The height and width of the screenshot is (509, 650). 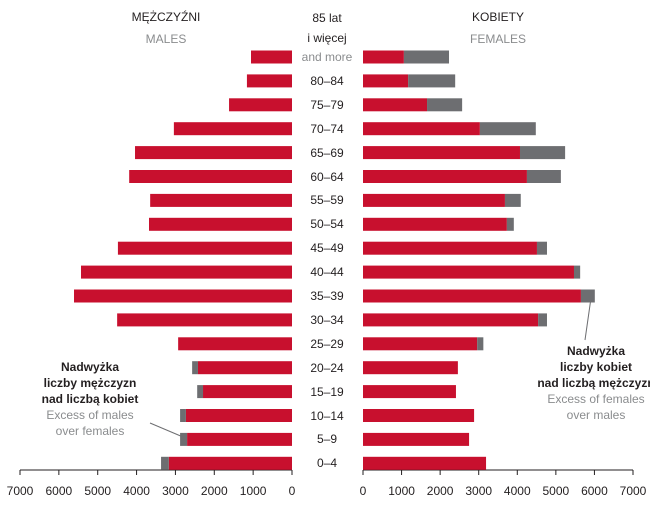 What do you see at coordinates (327, 176) in the screenshot?
I see `category-label: 60–64` at bounding box center [327, 176].